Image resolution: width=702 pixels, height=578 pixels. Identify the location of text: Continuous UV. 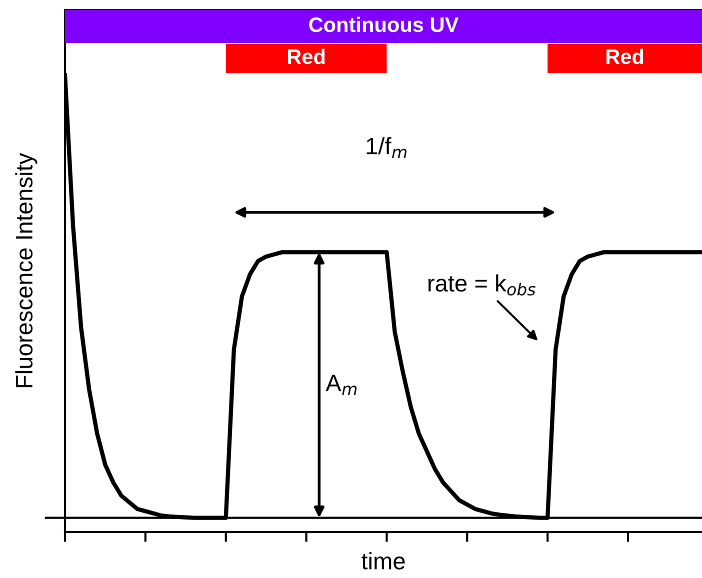
(384, 24).